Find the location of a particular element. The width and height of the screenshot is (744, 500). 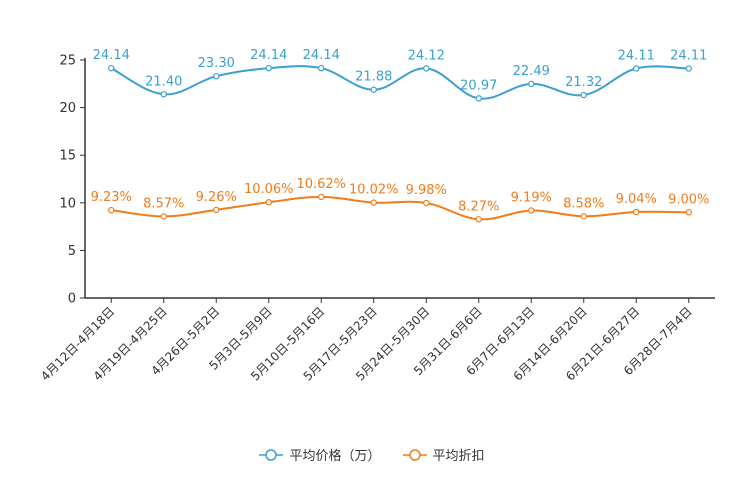

data-label-1: 8.57% is located at coordinates (163, 203).